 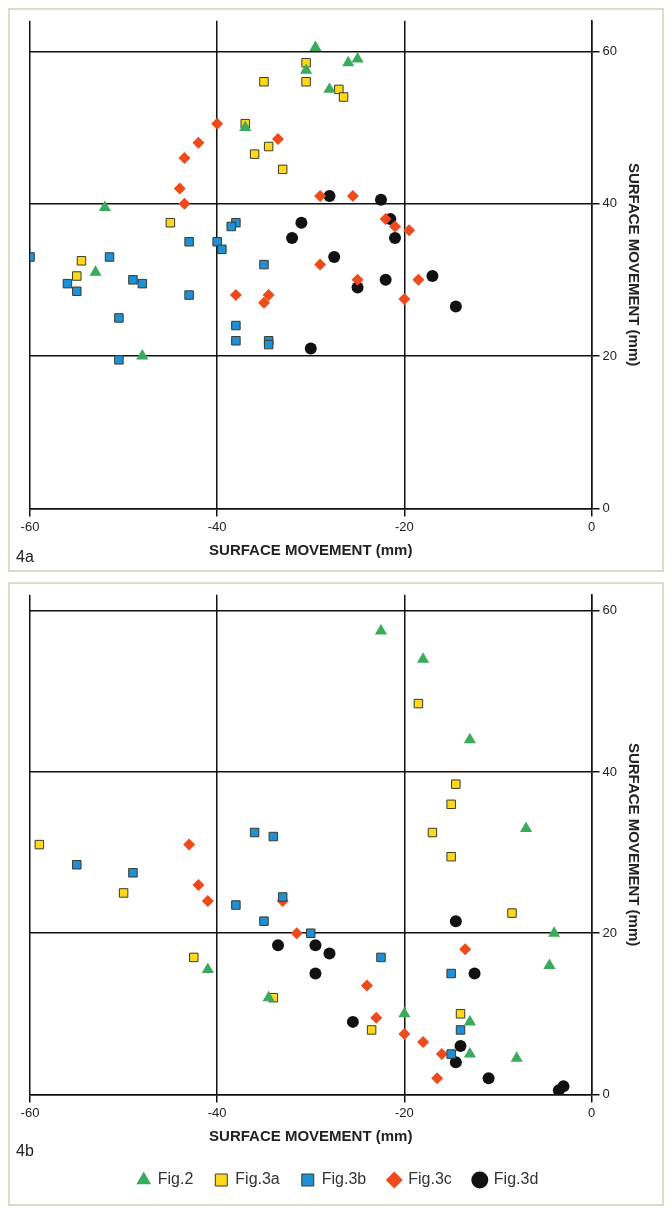 What do you see at coordinates (175, 1179) in the screenshot?
I see `legend-label: Fig.2` at bounding box center [175, 1179].